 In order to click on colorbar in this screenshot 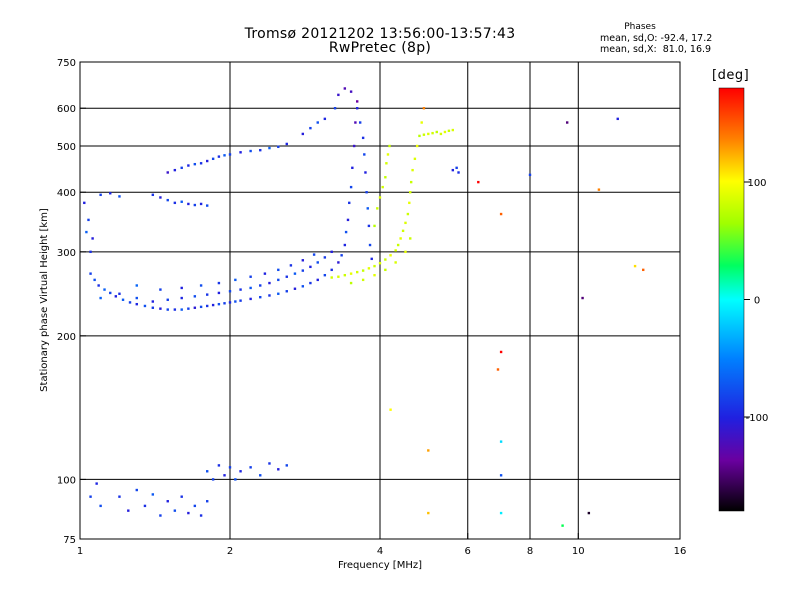, I will do `click(731, 299)`.